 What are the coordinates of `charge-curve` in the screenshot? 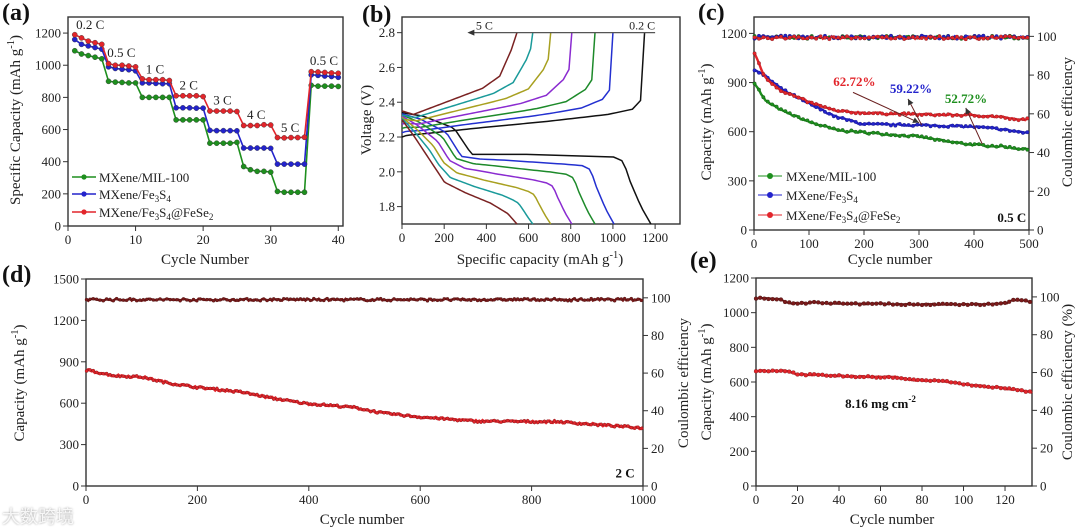 It's located at (498, 81).